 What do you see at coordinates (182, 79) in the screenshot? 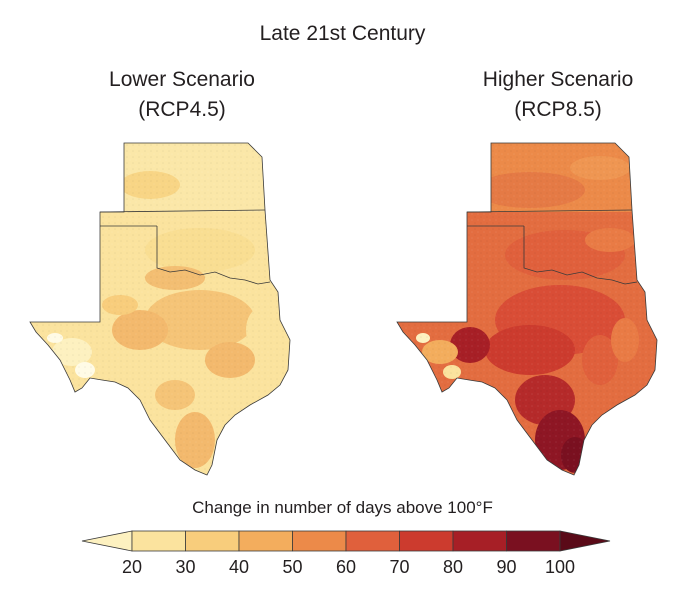
I see `left-panel-scenario: Lower Scenario` at bounding box center [182, 79].